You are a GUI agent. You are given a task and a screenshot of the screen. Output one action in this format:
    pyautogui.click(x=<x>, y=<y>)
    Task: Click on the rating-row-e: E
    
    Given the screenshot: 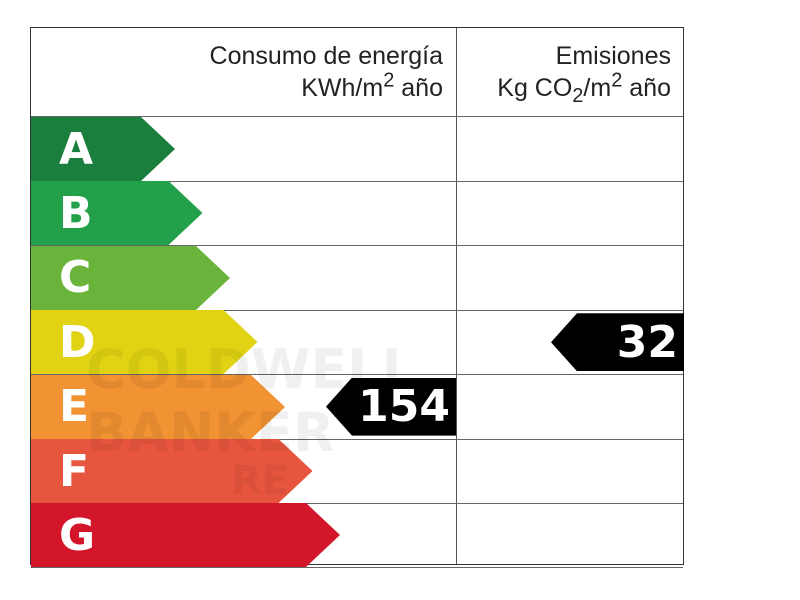 What is the action you would take?
    pyautogui.click(x=357, y=407)
    